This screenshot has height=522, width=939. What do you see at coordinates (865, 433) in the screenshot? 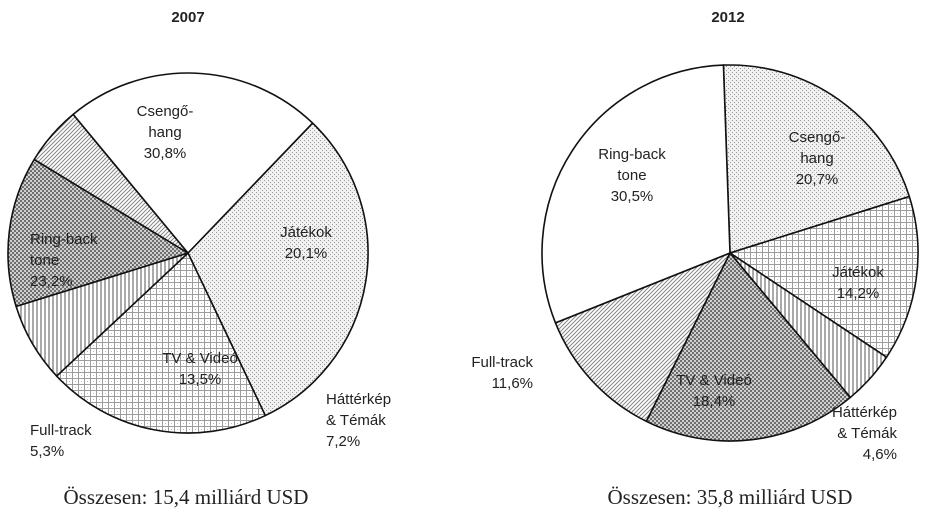
I see `slice-label-hatterkep-and-temak: Háttérkép & Témák 4,6%` at bounding box center [865, 433].